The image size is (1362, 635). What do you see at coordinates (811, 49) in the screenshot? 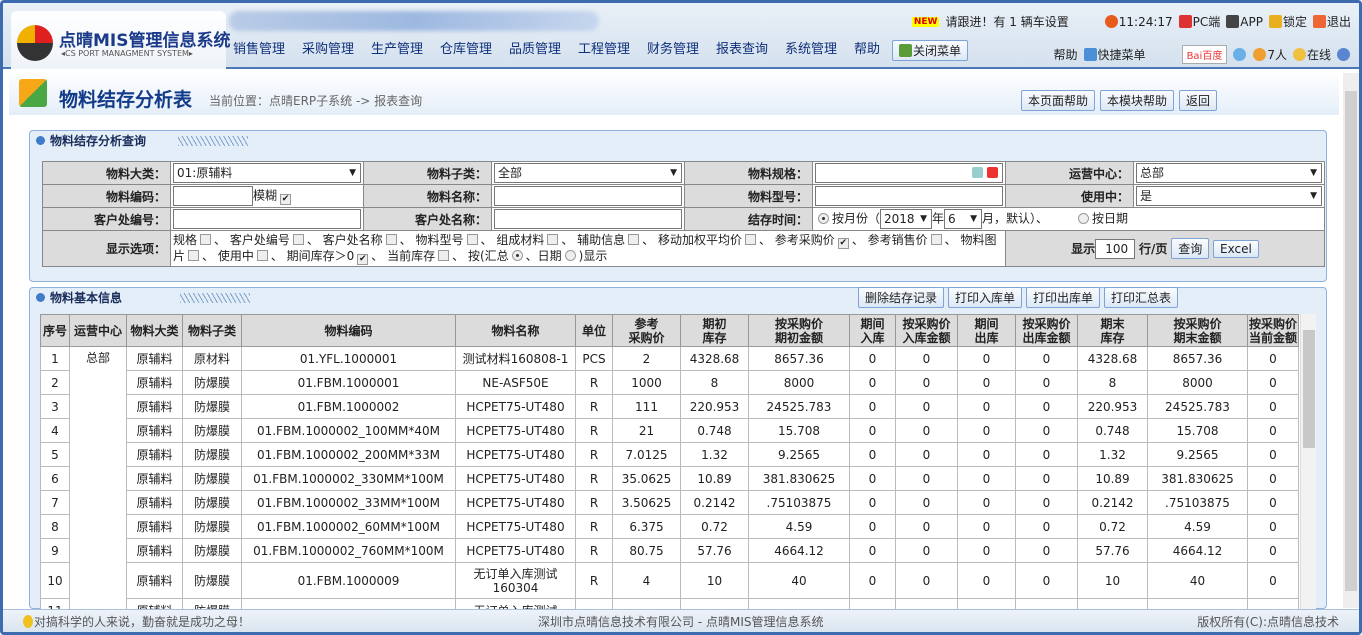
I see `menu-item: 系统管理` at bounding box center [811, 49].